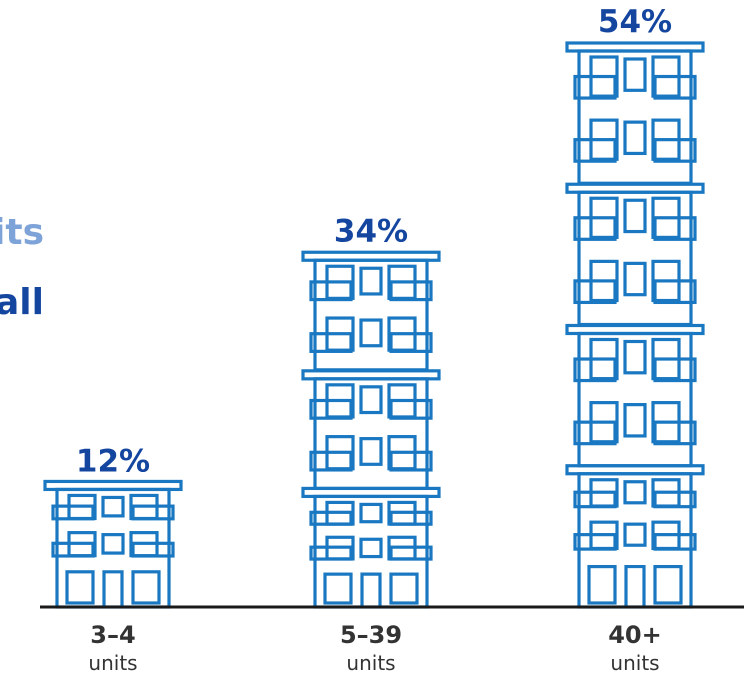 The width and height of the screenshot is (744, 677). I want to click on category-sublabel-1: units, so click(112, 663).